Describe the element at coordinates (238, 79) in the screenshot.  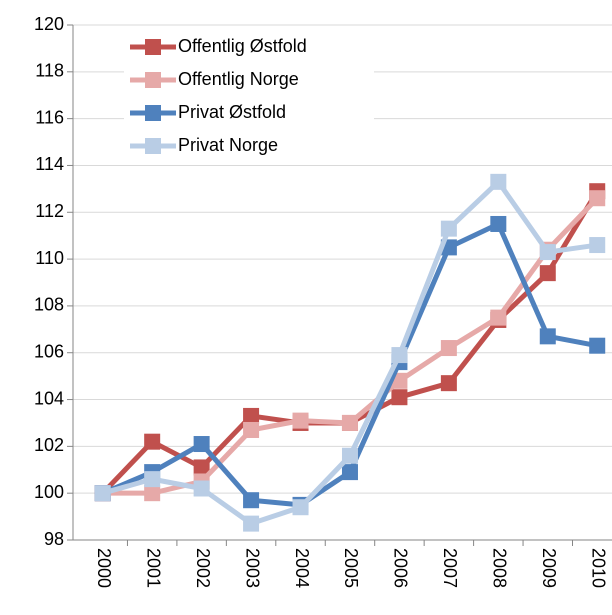
I see `legend-label: Offentlig Norge` at that location.